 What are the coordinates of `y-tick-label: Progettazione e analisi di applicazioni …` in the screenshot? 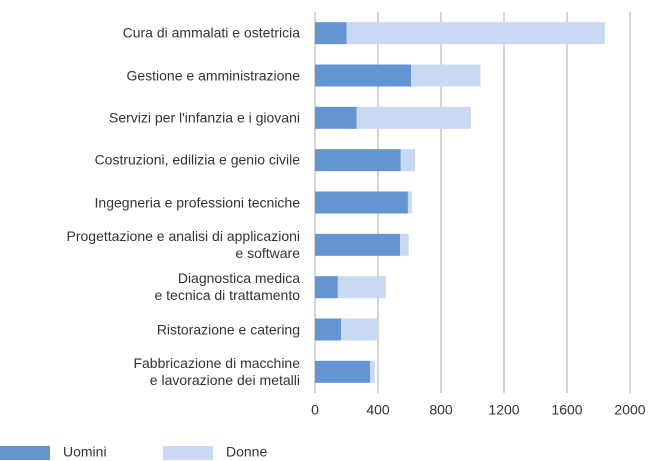 It's located at (183, 244).